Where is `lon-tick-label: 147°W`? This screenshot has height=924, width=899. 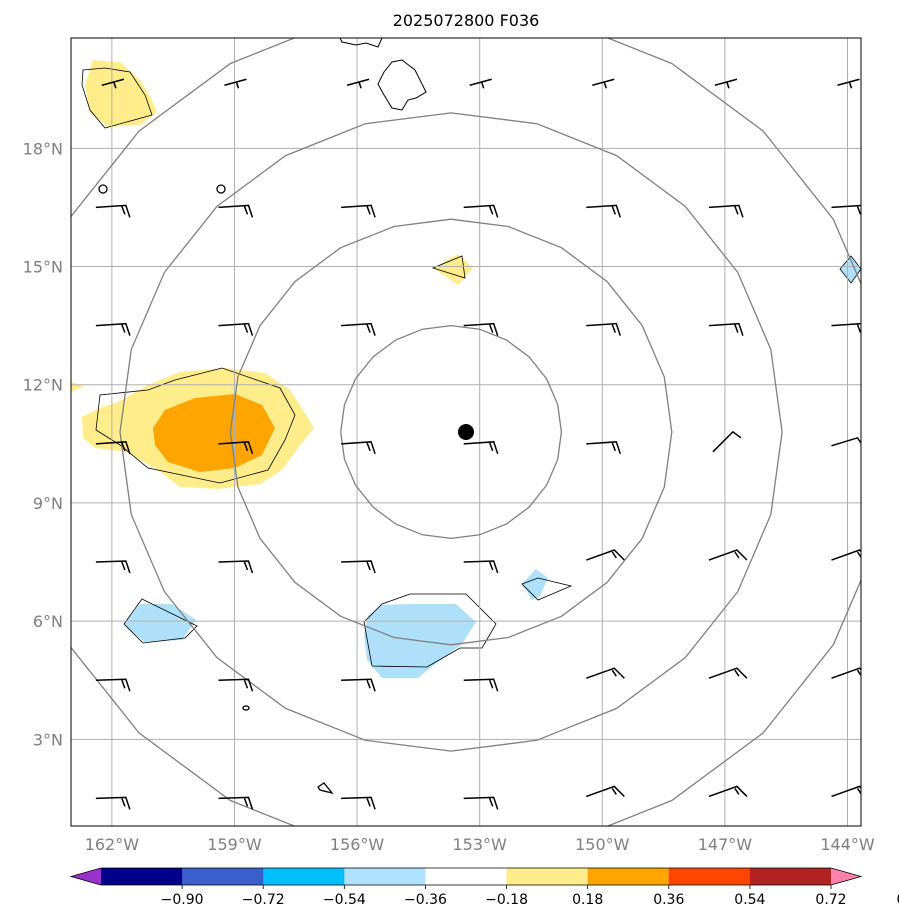
lon-tick-label: 147°W is located at coordinates (725, 844).